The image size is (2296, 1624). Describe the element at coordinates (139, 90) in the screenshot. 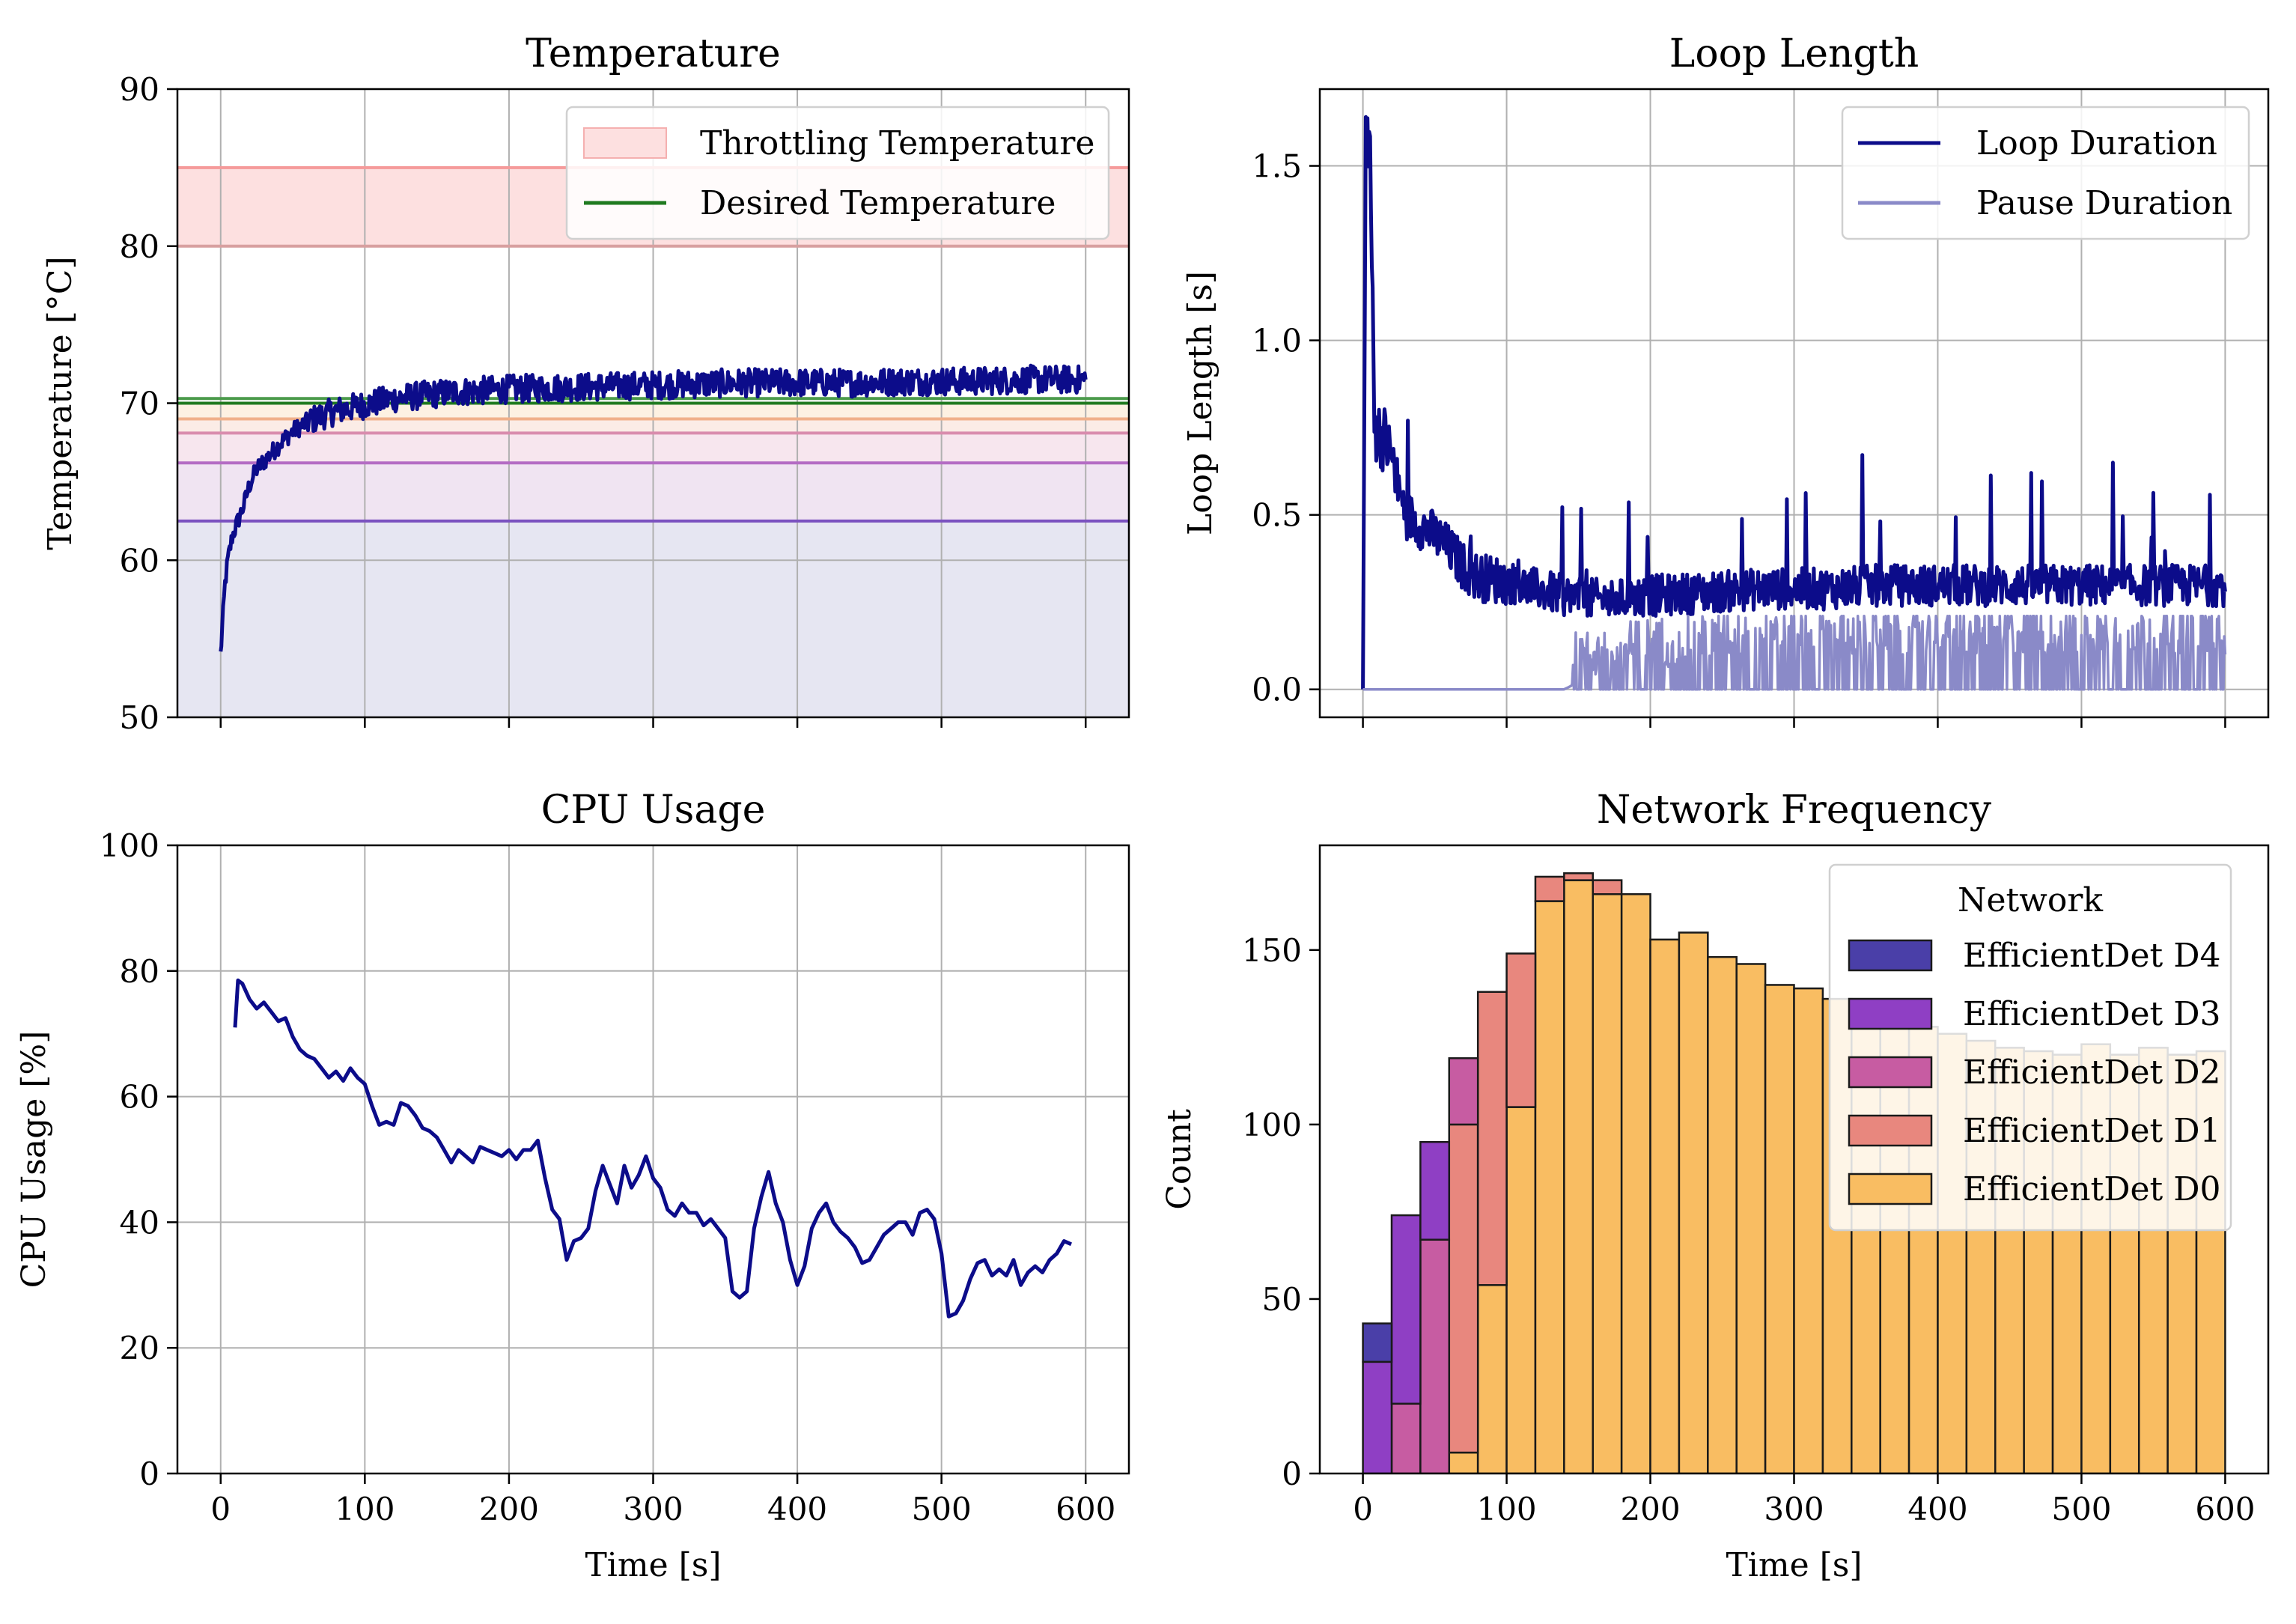

I see `y-tick-label: 90` at that location.